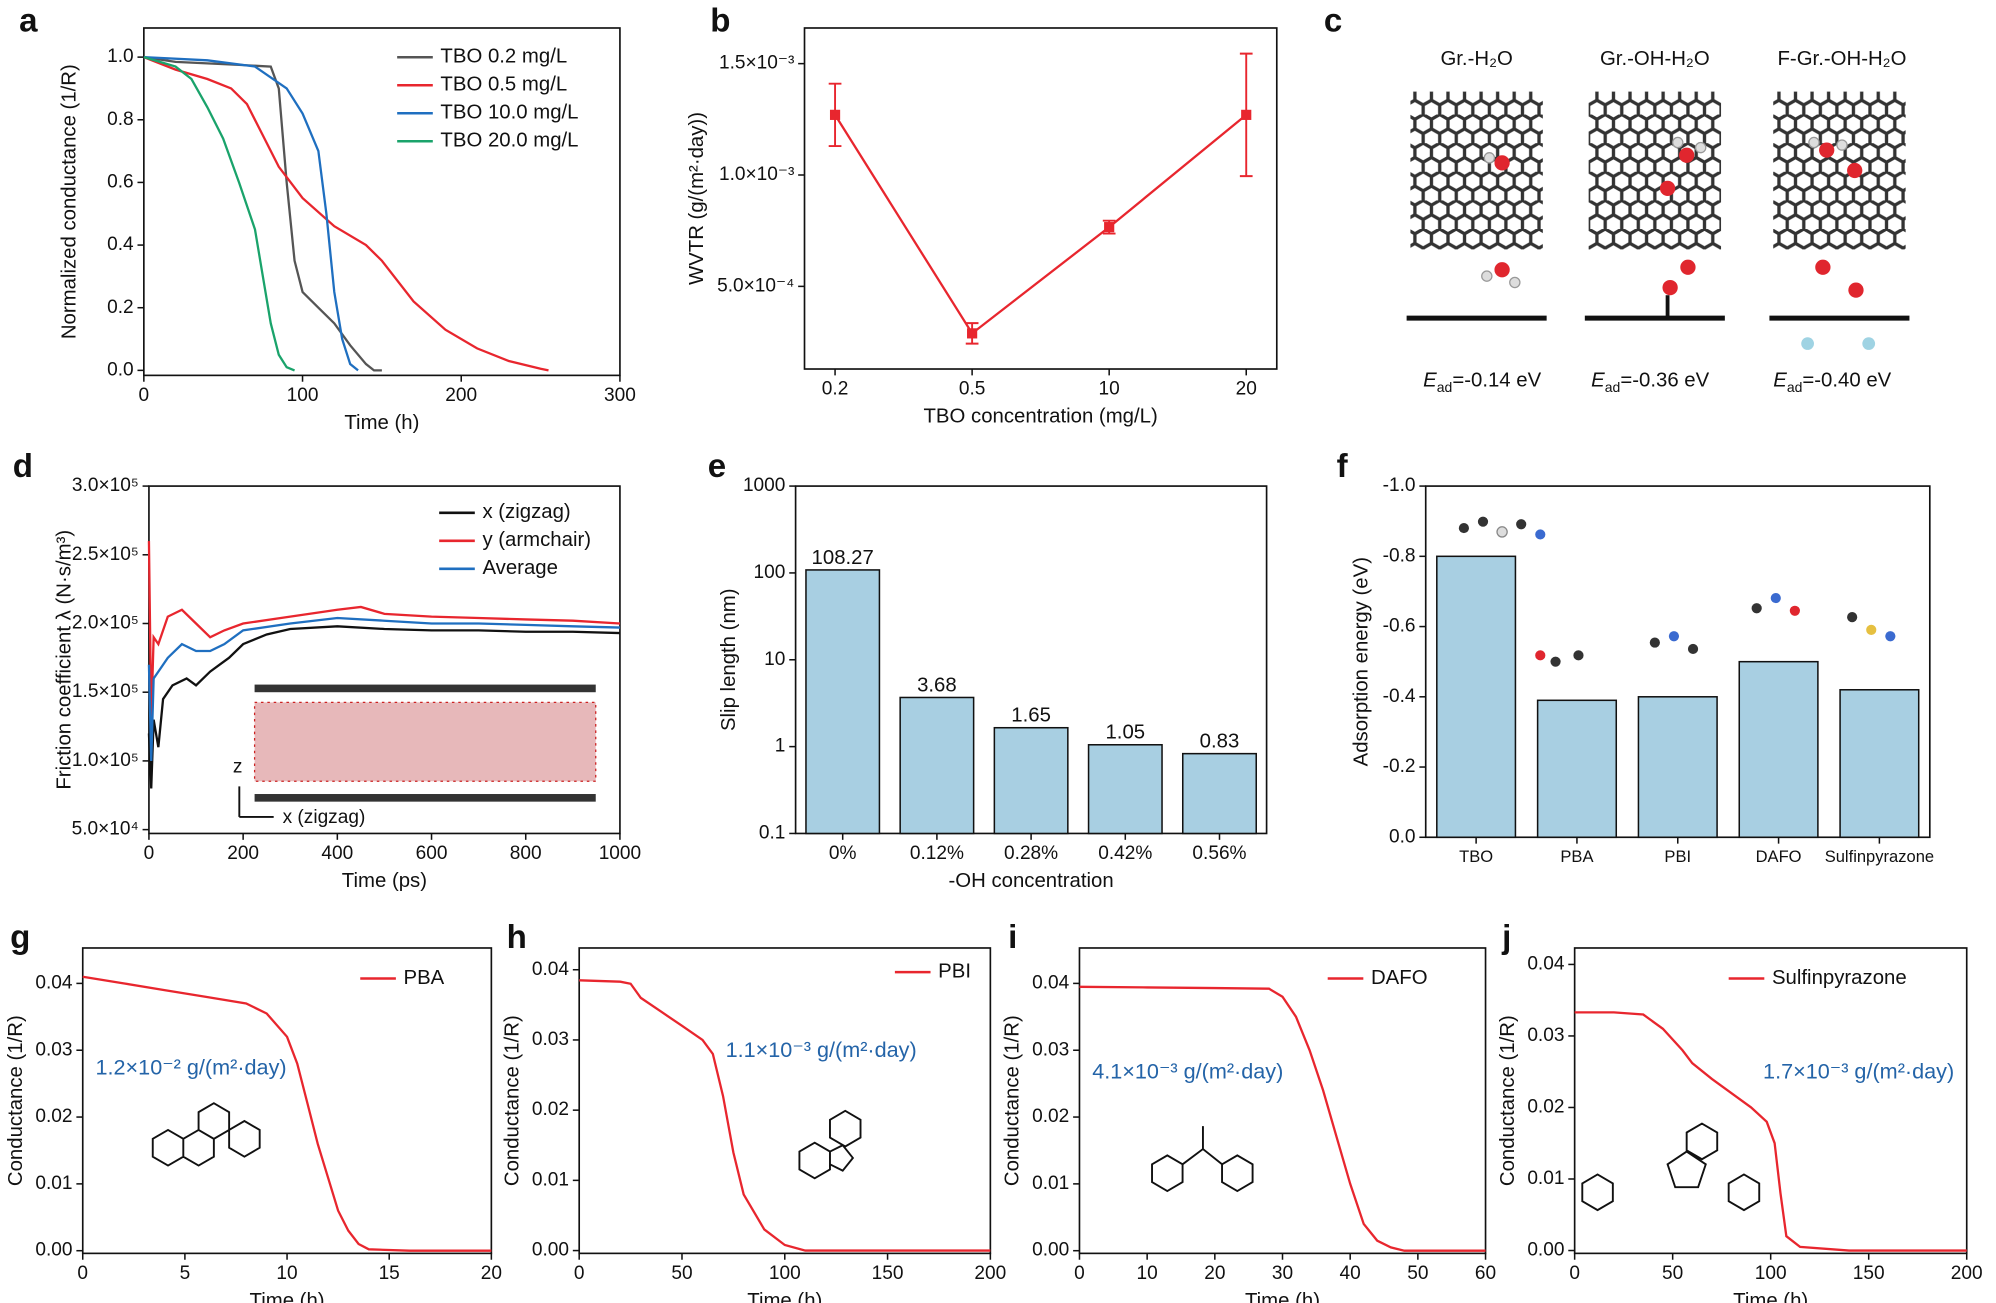  I want to click on x-tick-label: 10, so click(286, 1273).